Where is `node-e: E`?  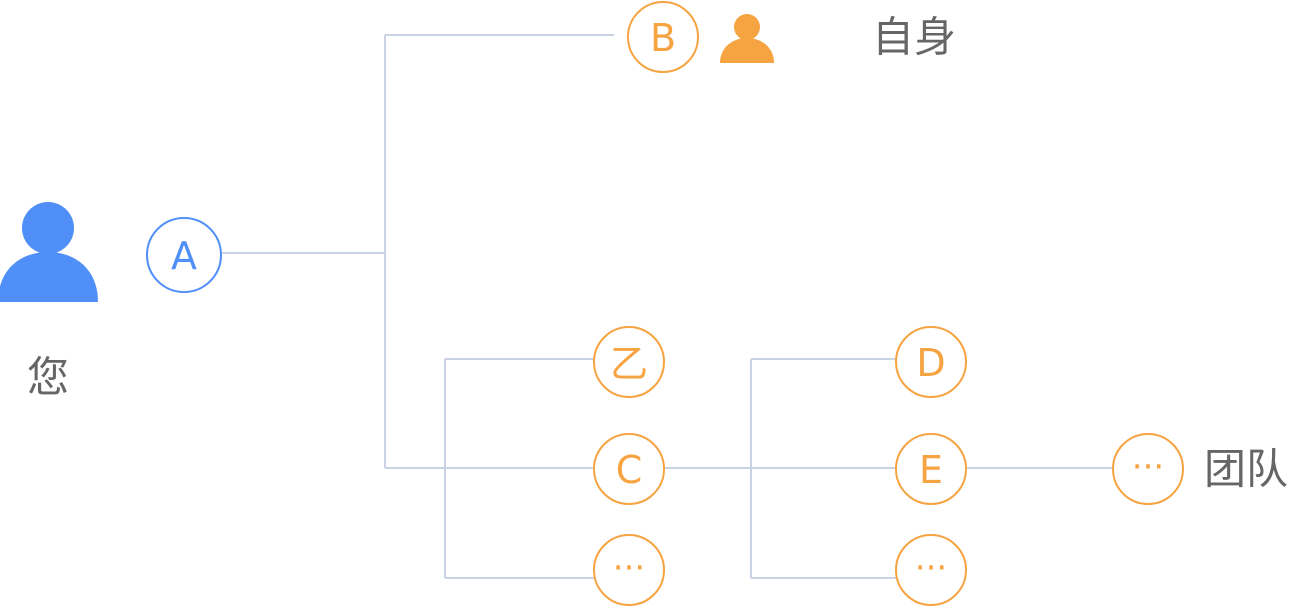
node-e: E is located at coordinates (931, 469).